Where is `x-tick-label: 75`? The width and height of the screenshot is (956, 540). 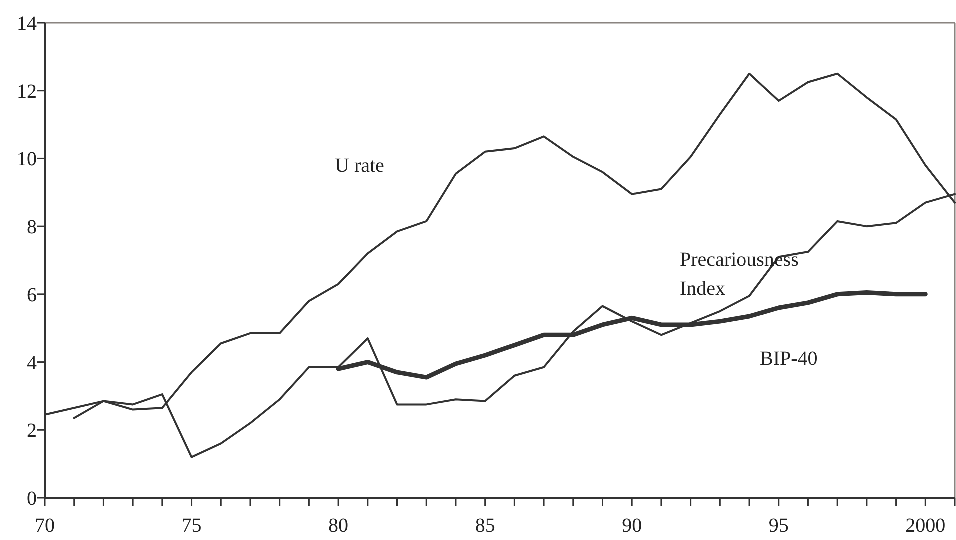 x-tick-label: 75 is located at coordinates (192, 526).